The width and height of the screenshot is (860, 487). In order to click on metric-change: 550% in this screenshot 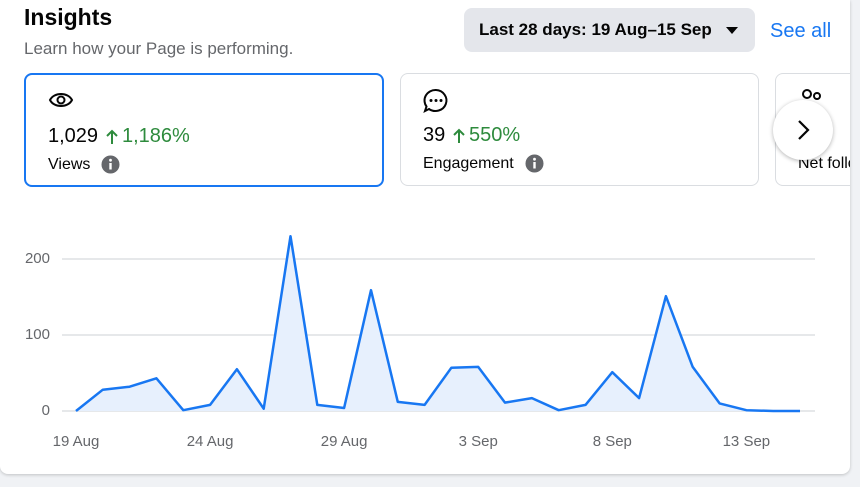, I will do `click(495, 135)`.